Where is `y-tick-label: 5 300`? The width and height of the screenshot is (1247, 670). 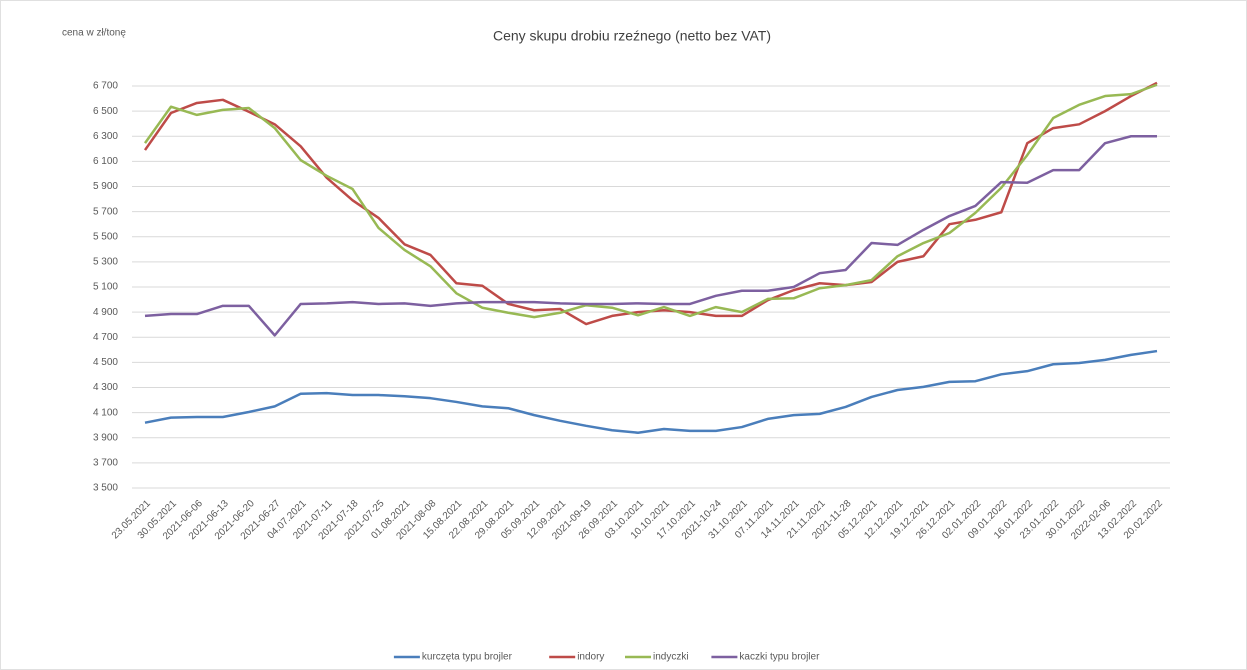 y-tick-label: 5 300 is located at coordinates (105, 262).